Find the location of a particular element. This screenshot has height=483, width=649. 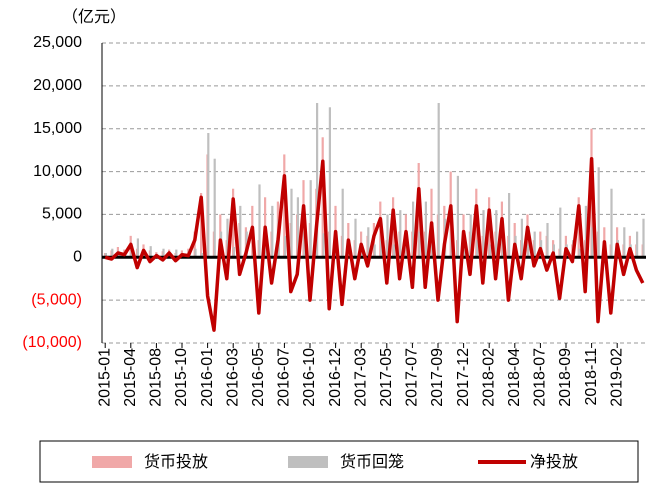

x-tick-label: 2016-12 is located at coordinates (335, 377).